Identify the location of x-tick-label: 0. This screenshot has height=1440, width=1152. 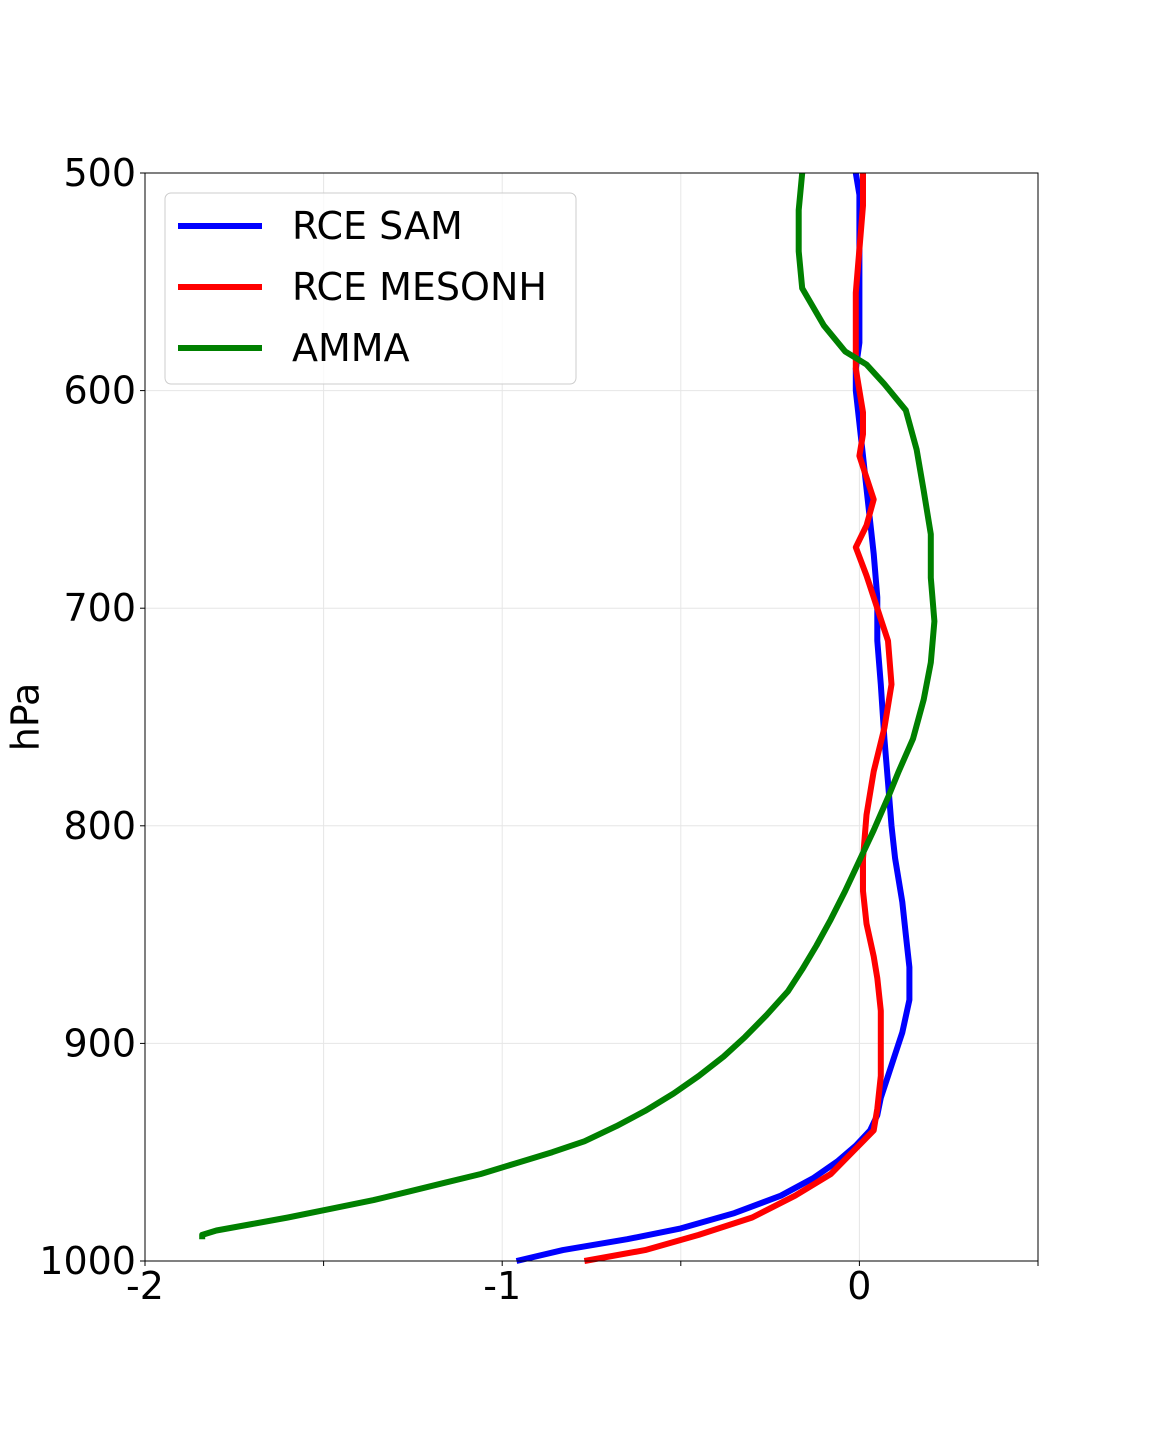
(859, 1286).